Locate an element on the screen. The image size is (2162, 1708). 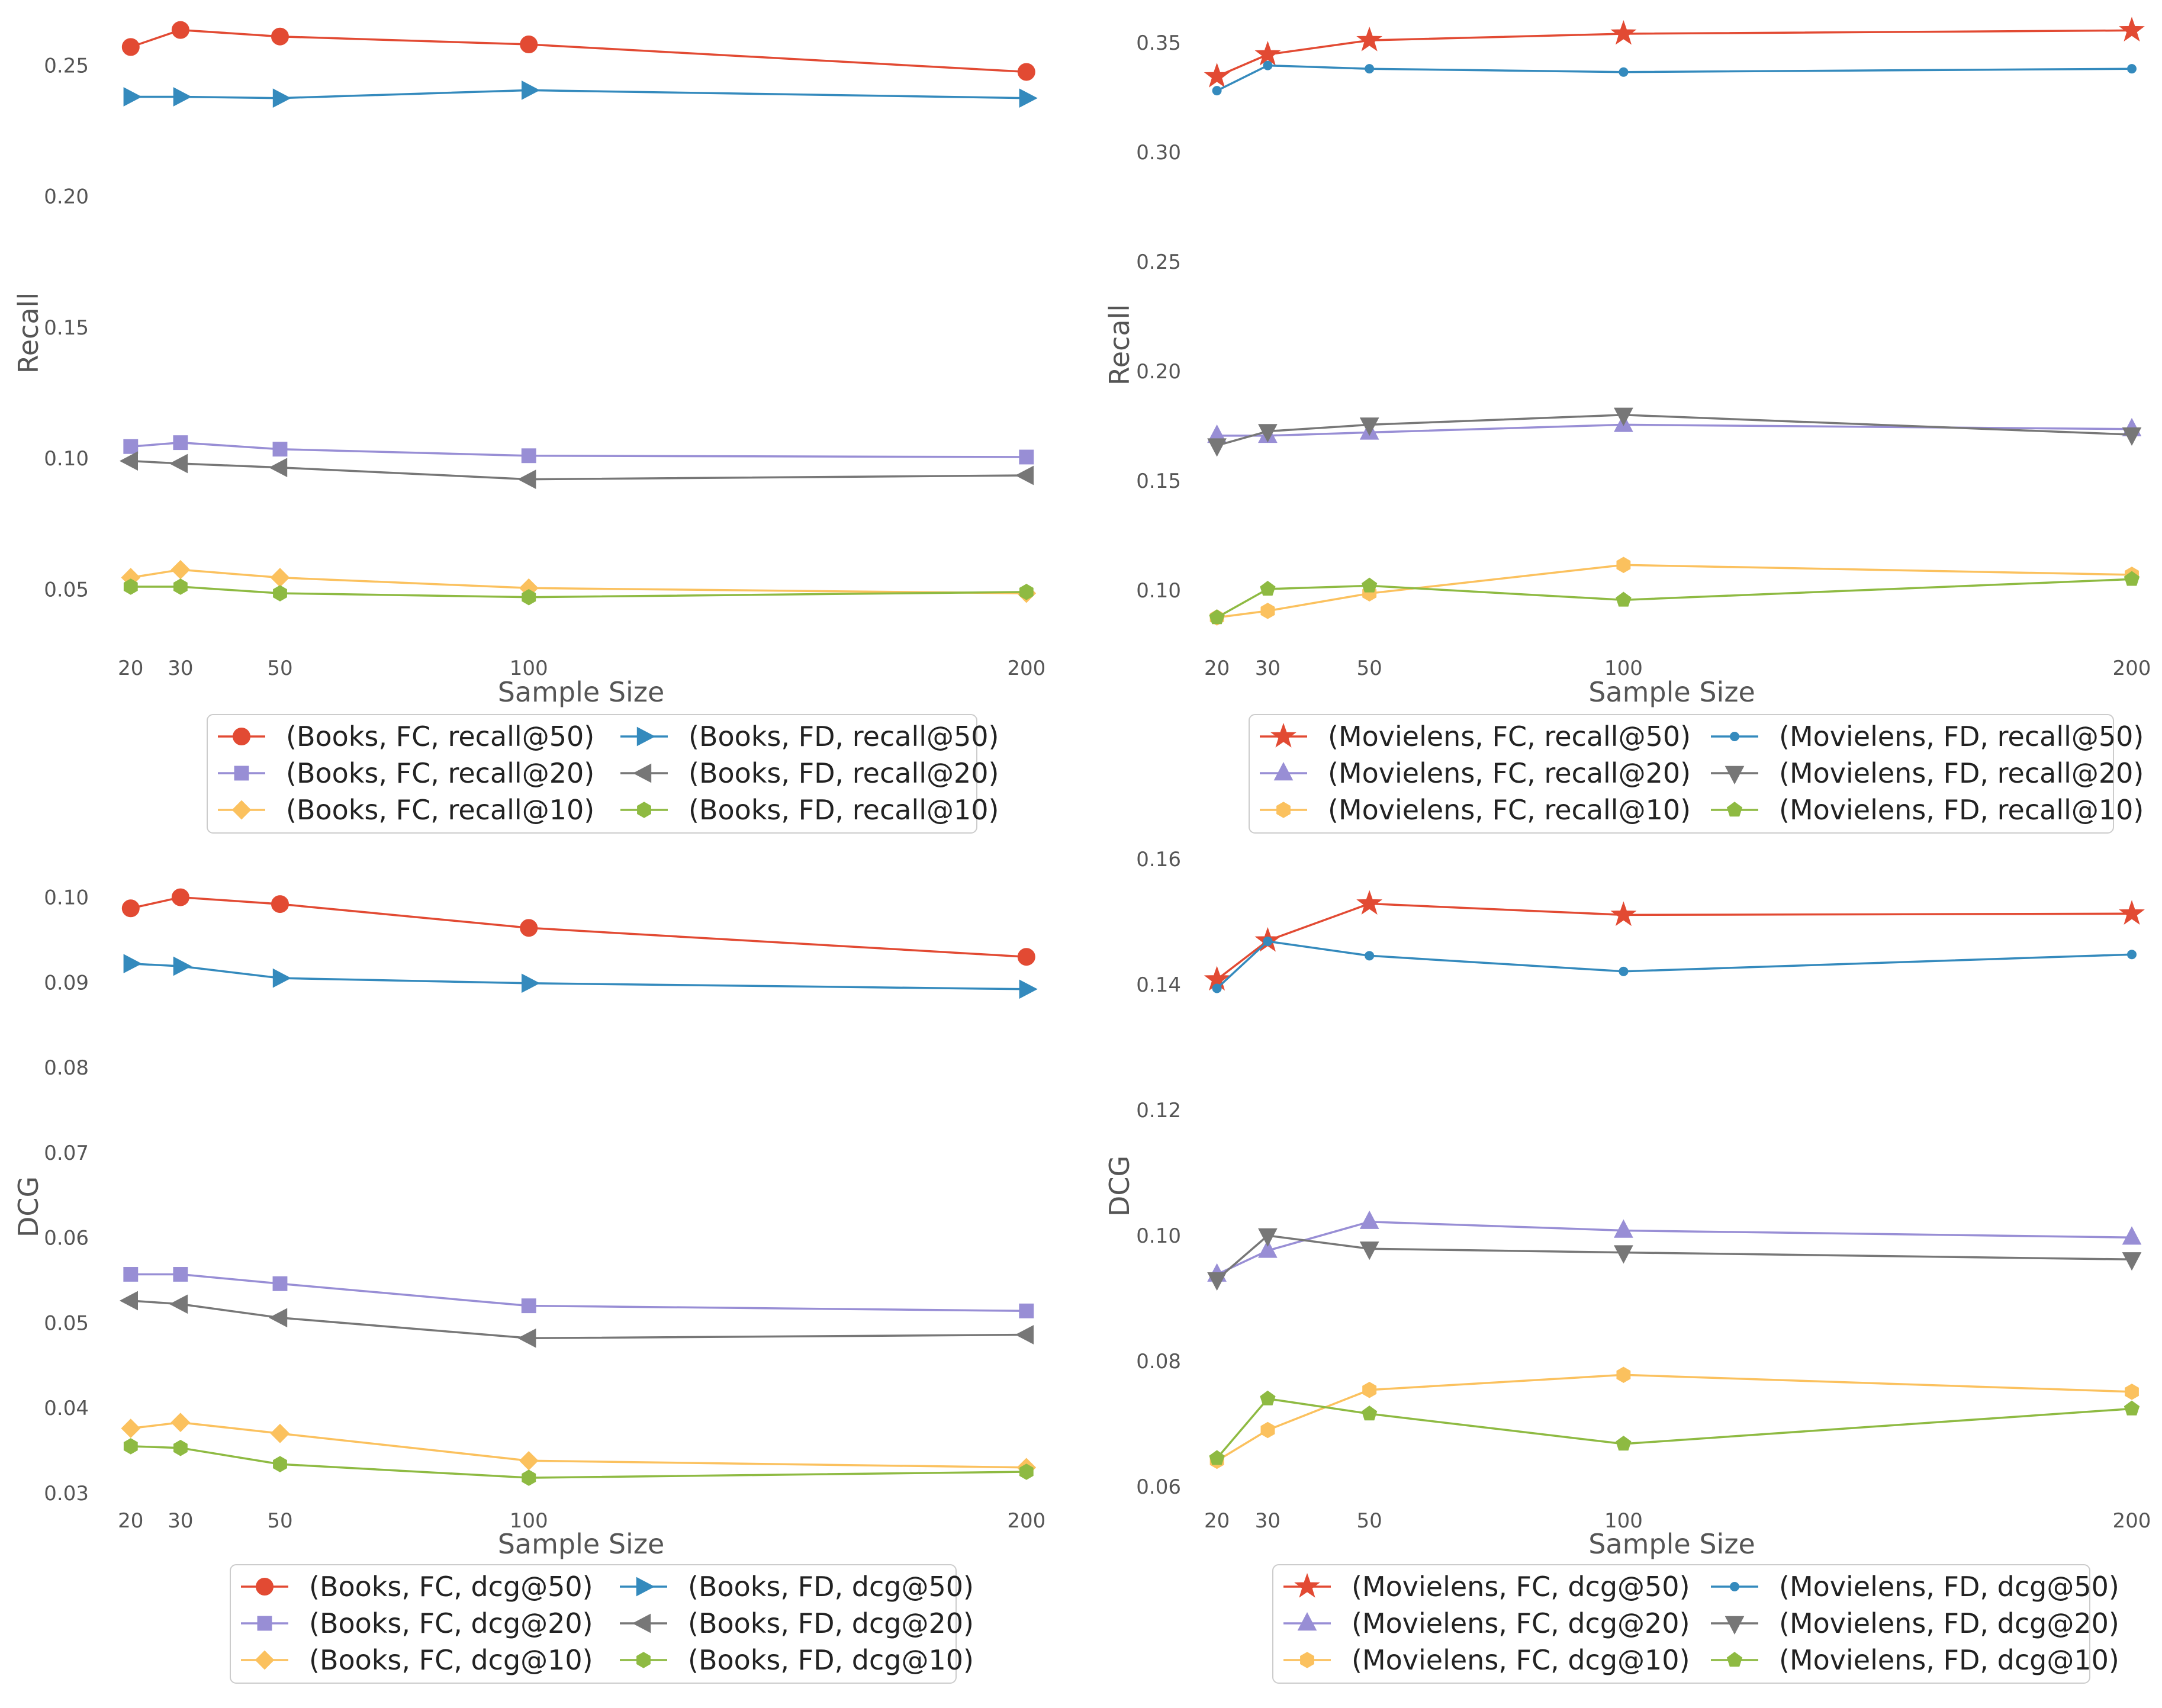
legend-label: (Books, FD, dcg@20) is located at coordinates (831, 1623).